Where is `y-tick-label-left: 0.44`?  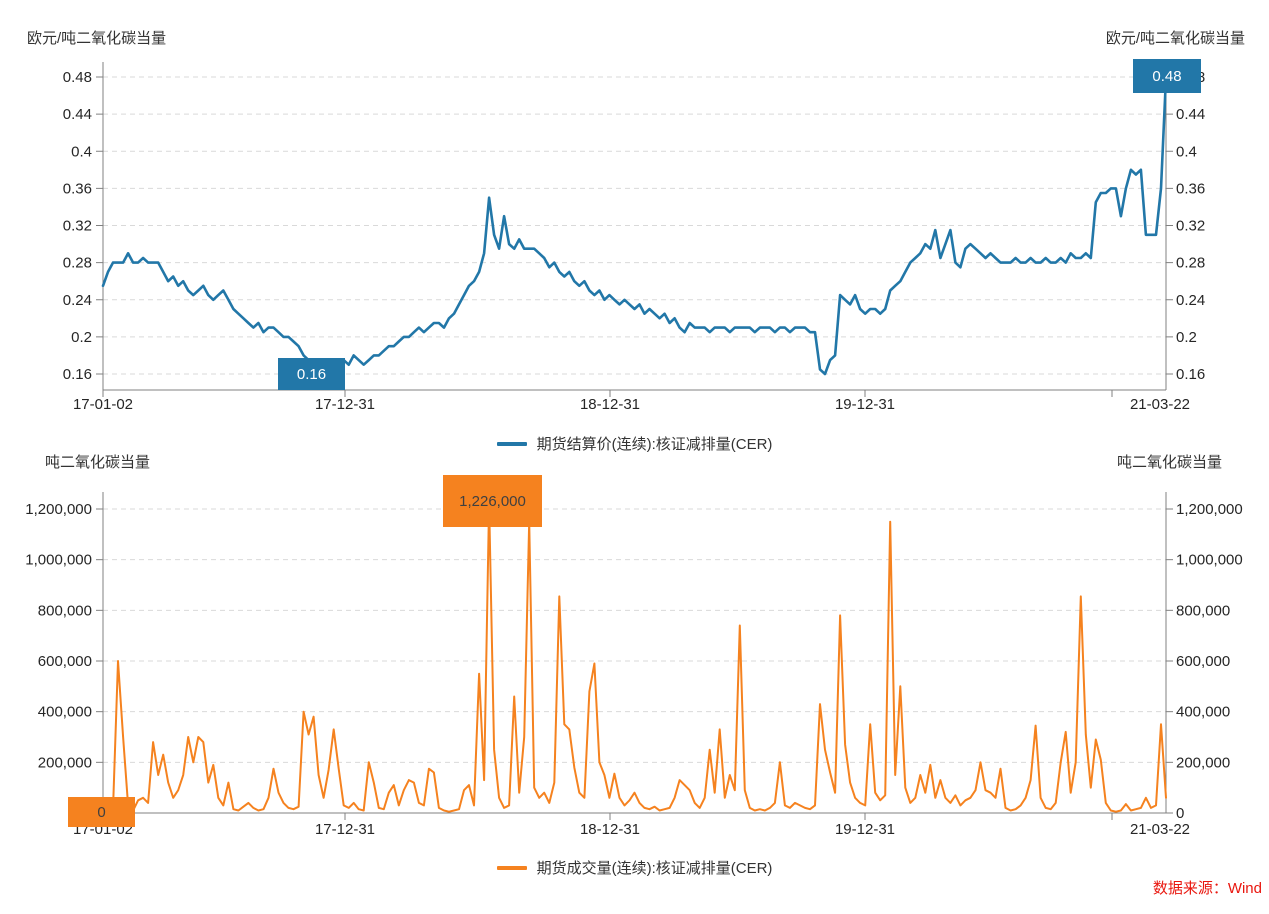 y-tick-label-left: 0.44 is located at coordinates (77, 114).